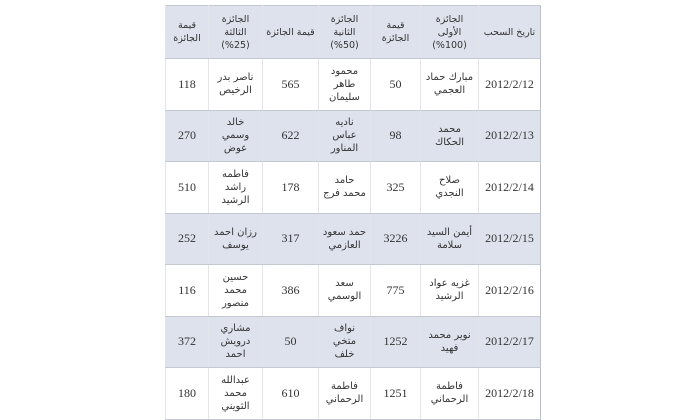 The width and height of the screenshot is (700, 420). I want to click on name-cell: غزيه عواد الرشيد, so click(449, 290).